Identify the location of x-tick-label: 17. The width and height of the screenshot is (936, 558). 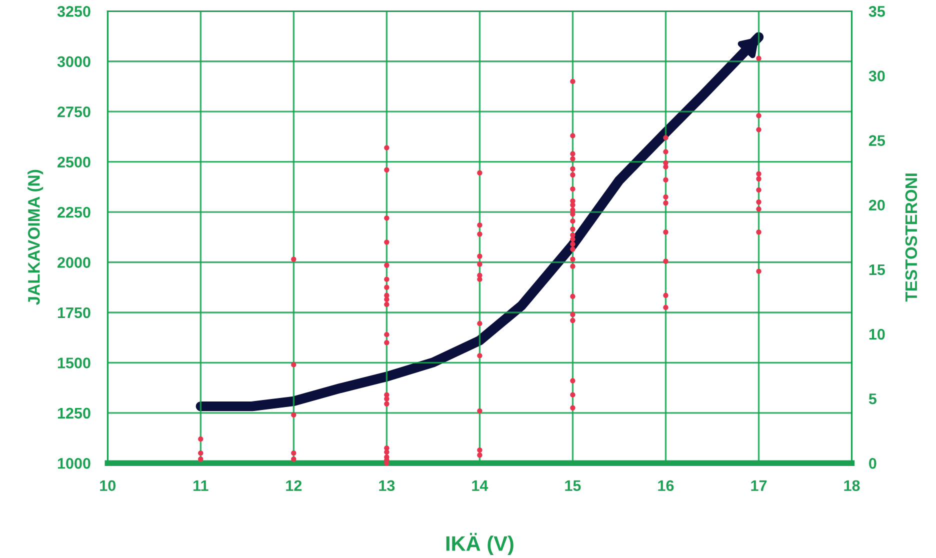
(759, 485).